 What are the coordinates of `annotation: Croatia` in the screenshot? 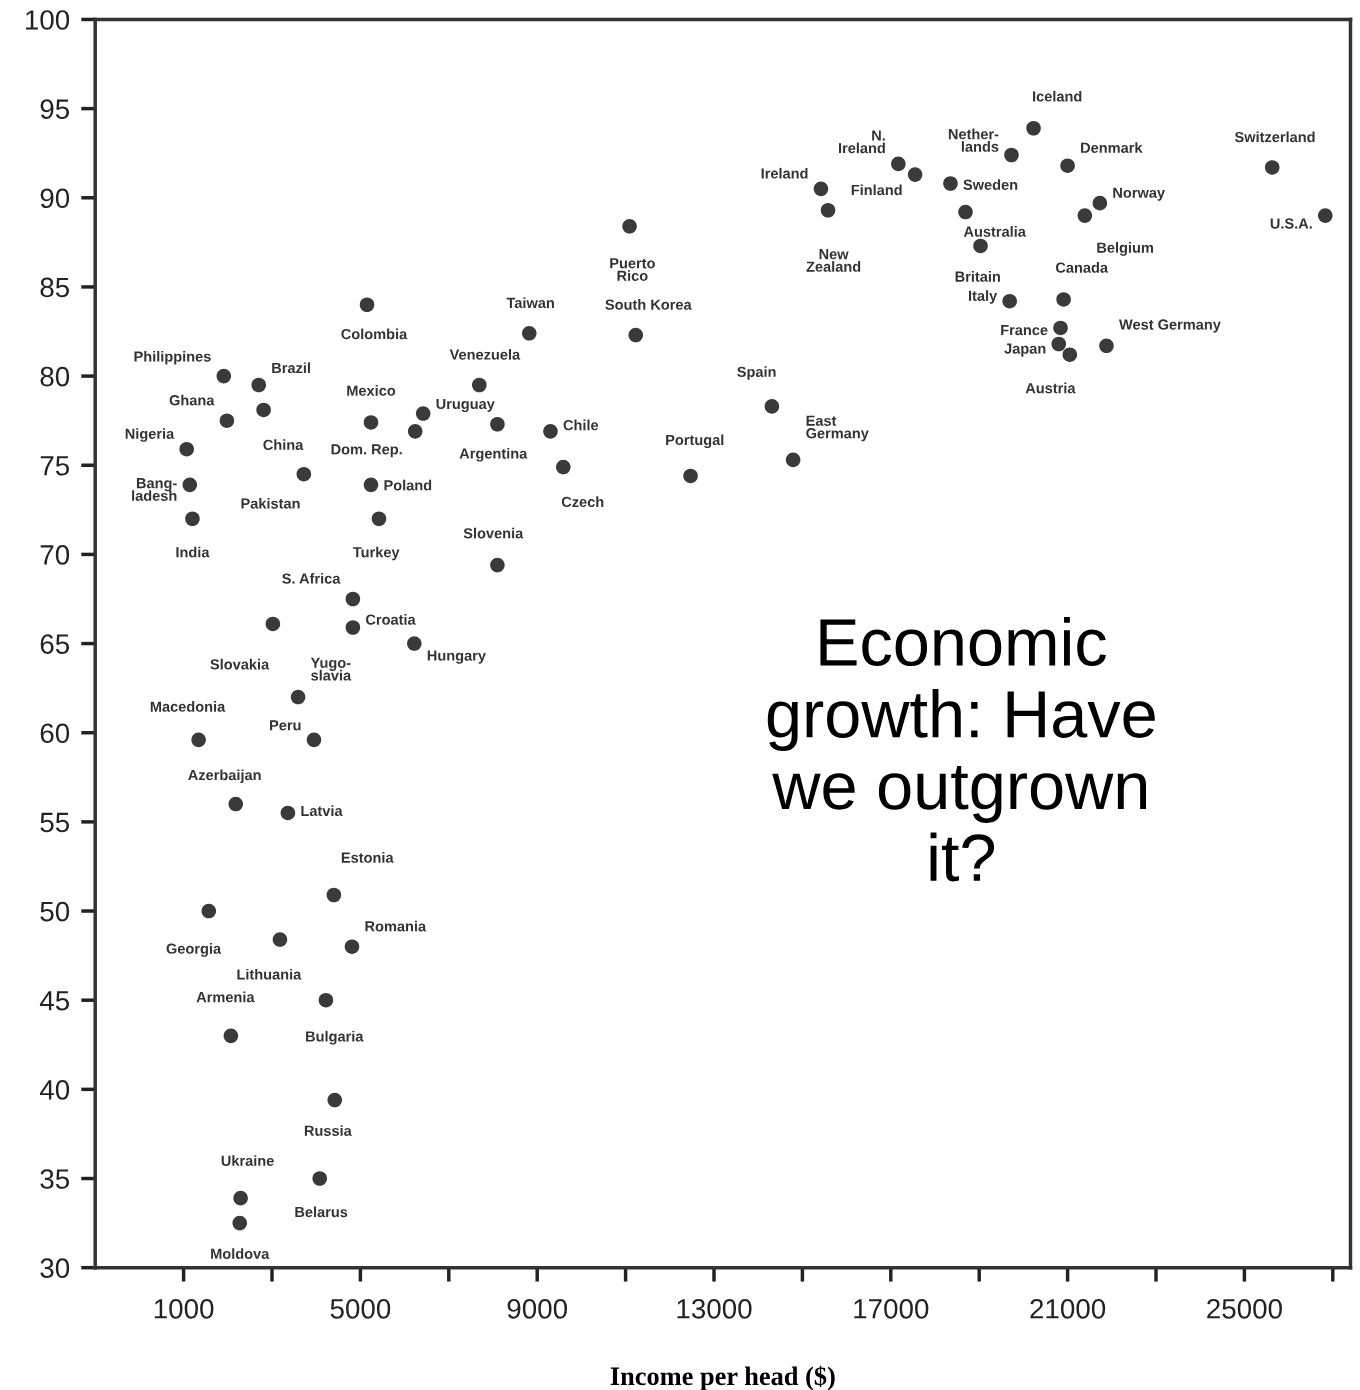 It's located at (390, 619).